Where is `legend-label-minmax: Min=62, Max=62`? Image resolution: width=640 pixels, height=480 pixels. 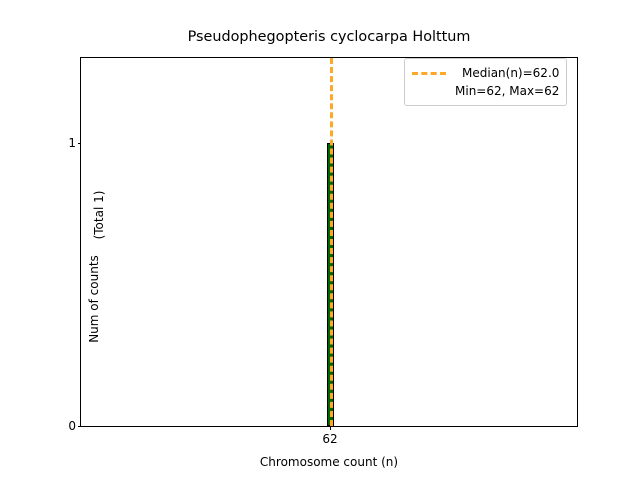 legend-label-minmax: Min=62, Max=62 is located at coordinates (507, 91).